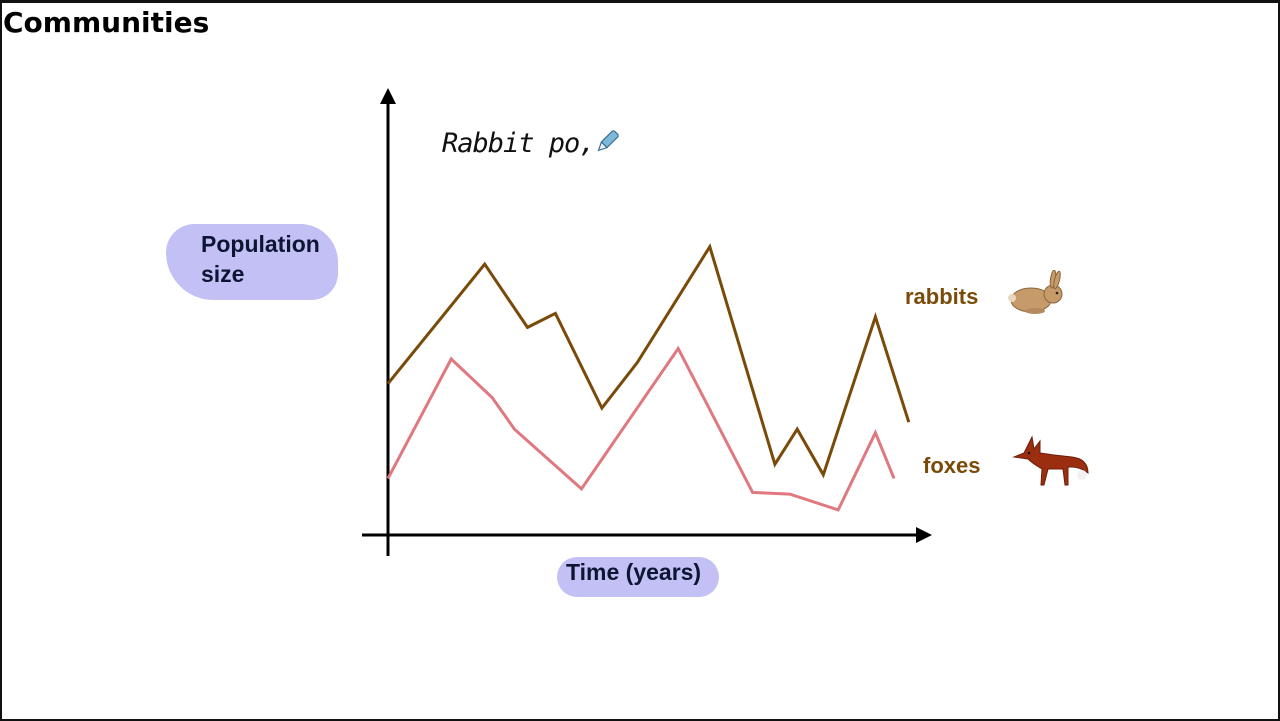 The width and height of the screenshot is (1280, 721). What do you see at coordinates (607, 142) in the screenshot?
I see `pen-icon` at bounding box center [607, 142].